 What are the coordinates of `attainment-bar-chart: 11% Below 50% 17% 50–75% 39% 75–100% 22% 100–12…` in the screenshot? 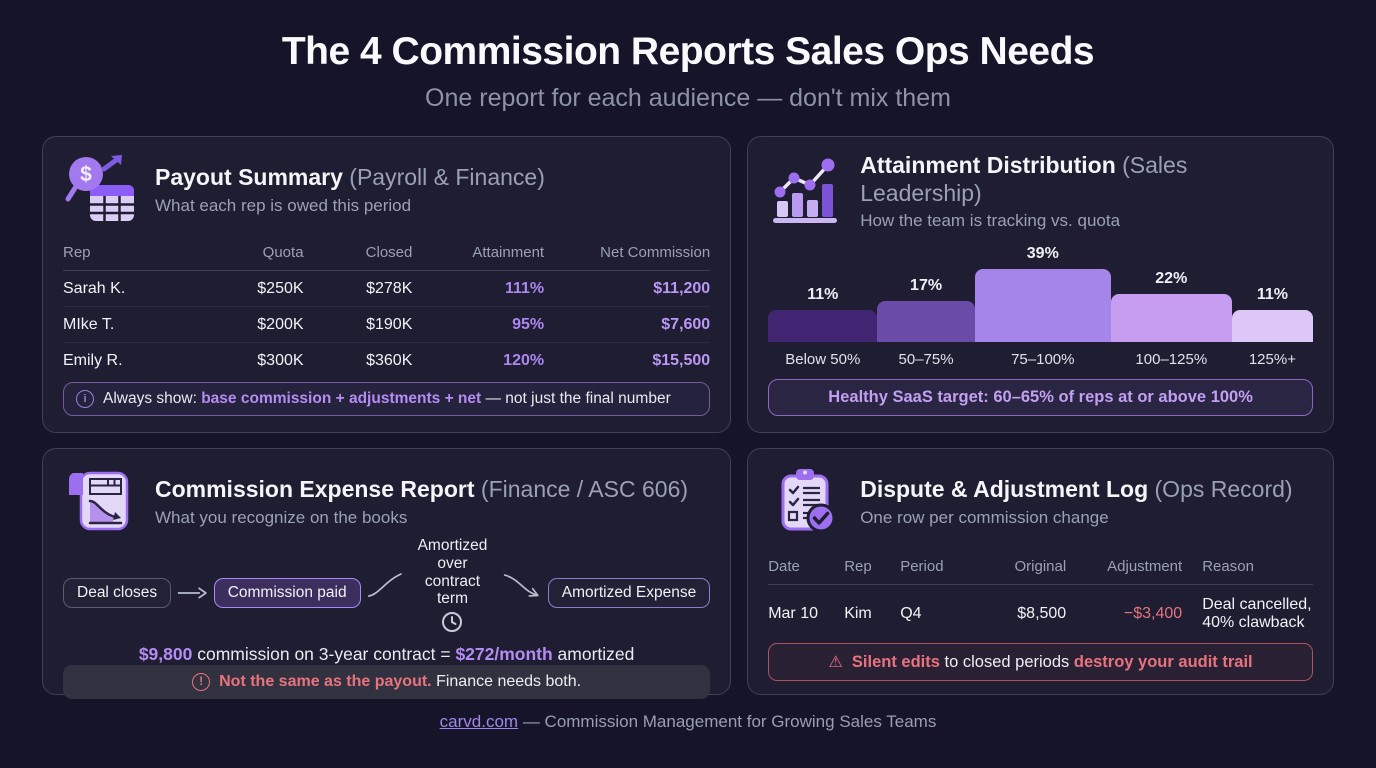 It's located at (1041, 307).